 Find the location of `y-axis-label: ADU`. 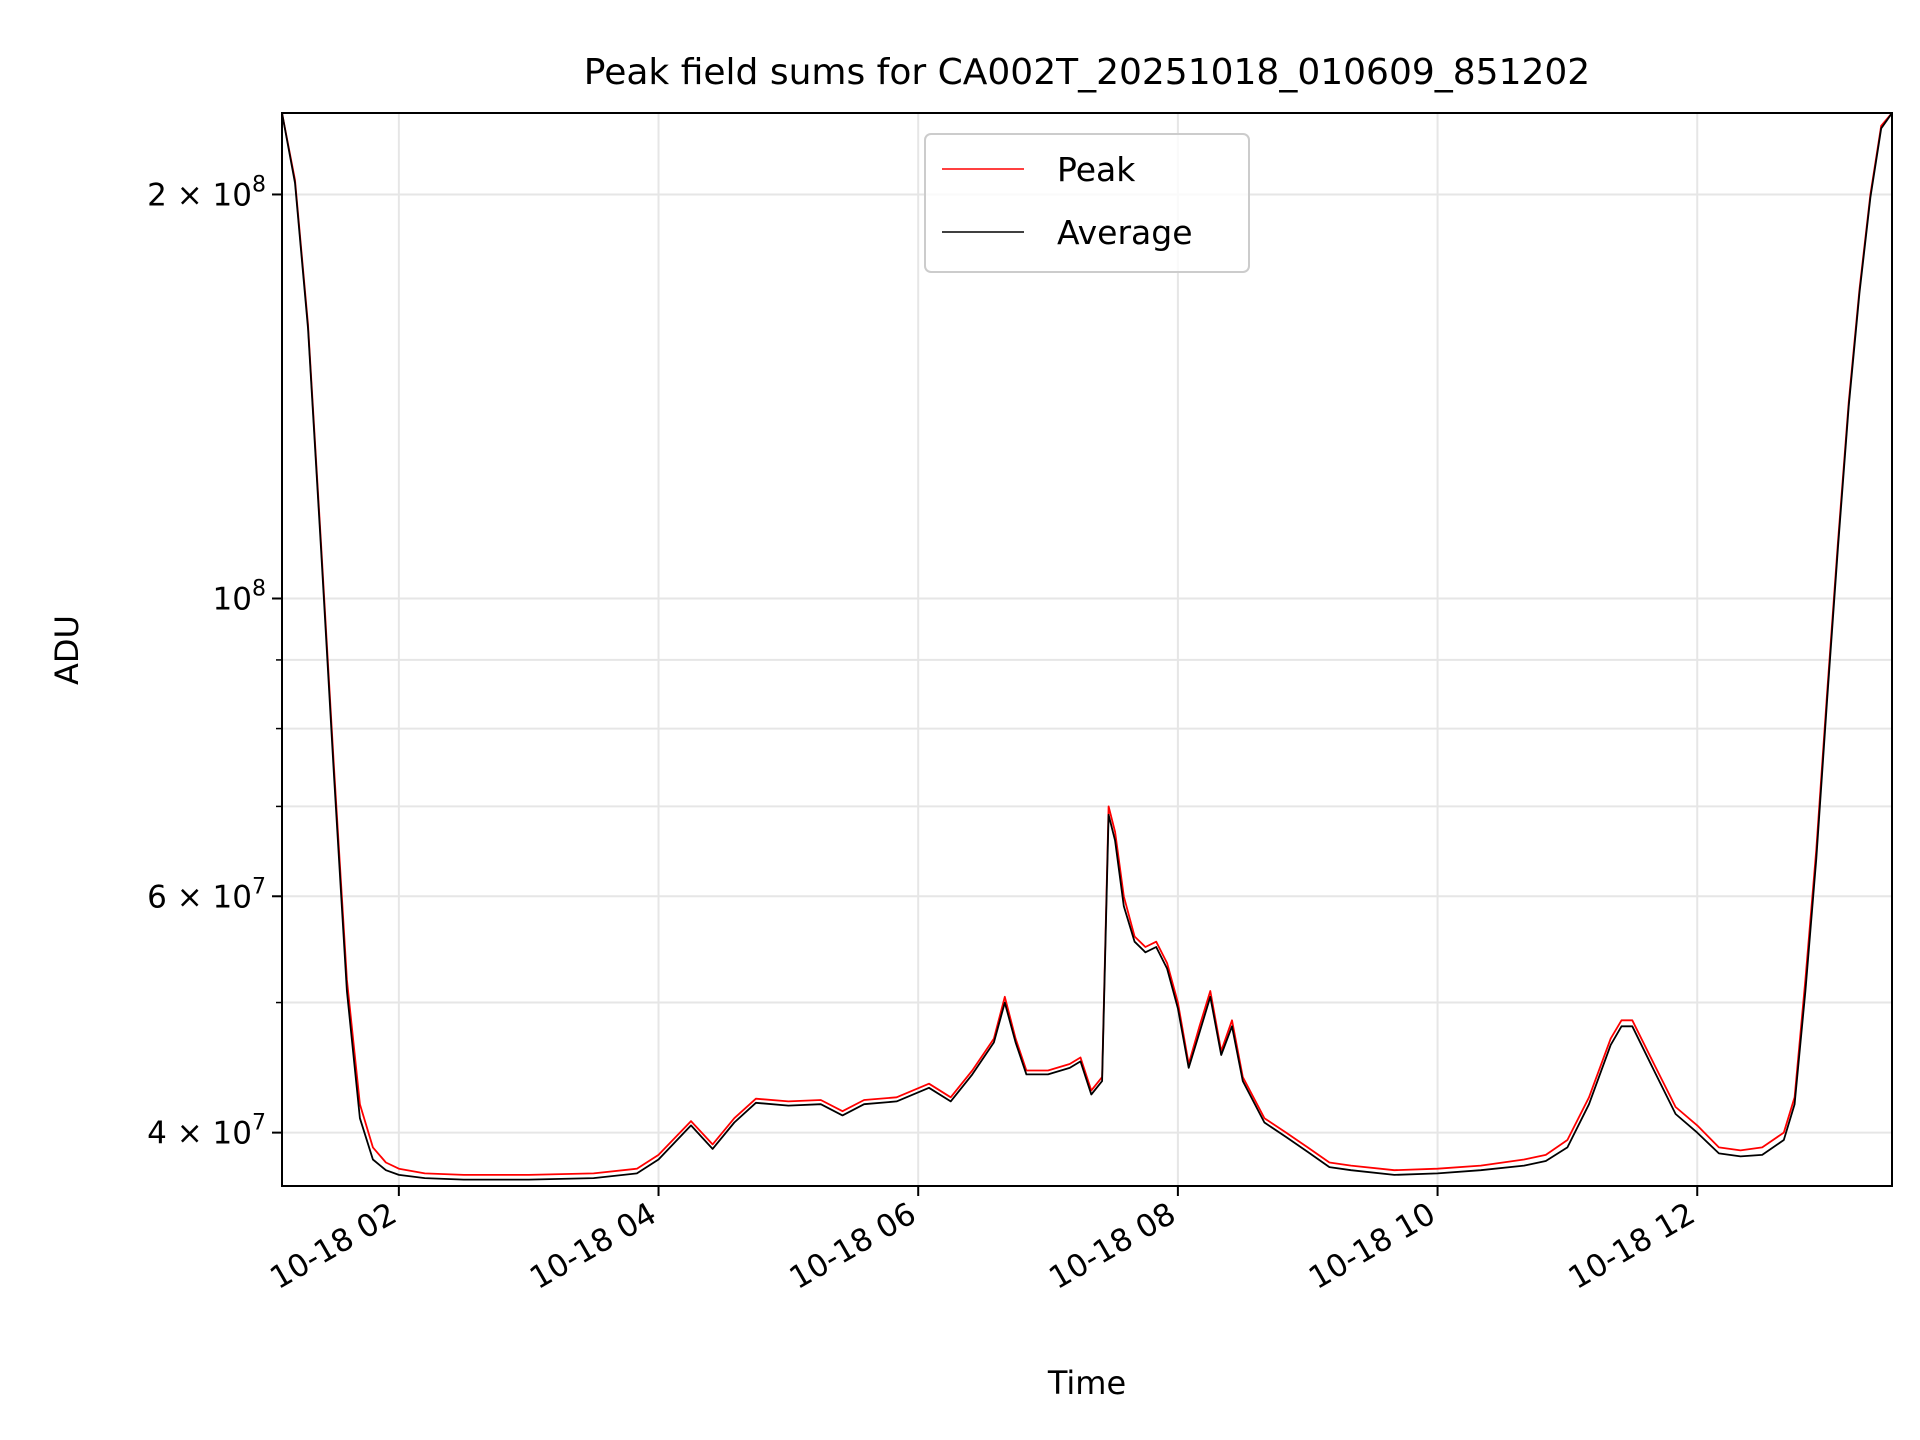

y-axis-label: ADU is located at coordinates (67, 650).